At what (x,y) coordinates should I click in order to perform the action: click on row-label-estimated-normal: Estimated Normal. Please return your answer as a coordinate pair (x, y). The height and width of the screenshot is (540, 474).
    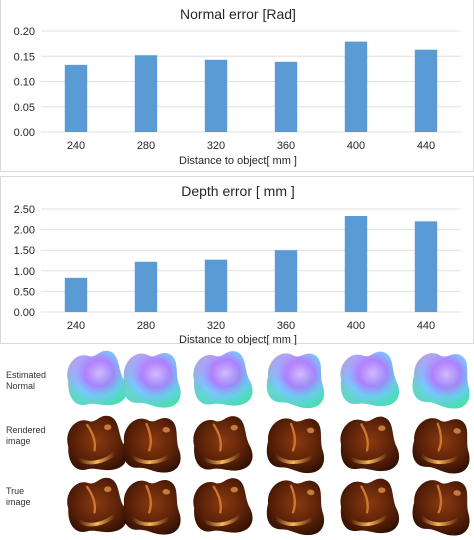
    Looking at the image, I should click on (26, 380).